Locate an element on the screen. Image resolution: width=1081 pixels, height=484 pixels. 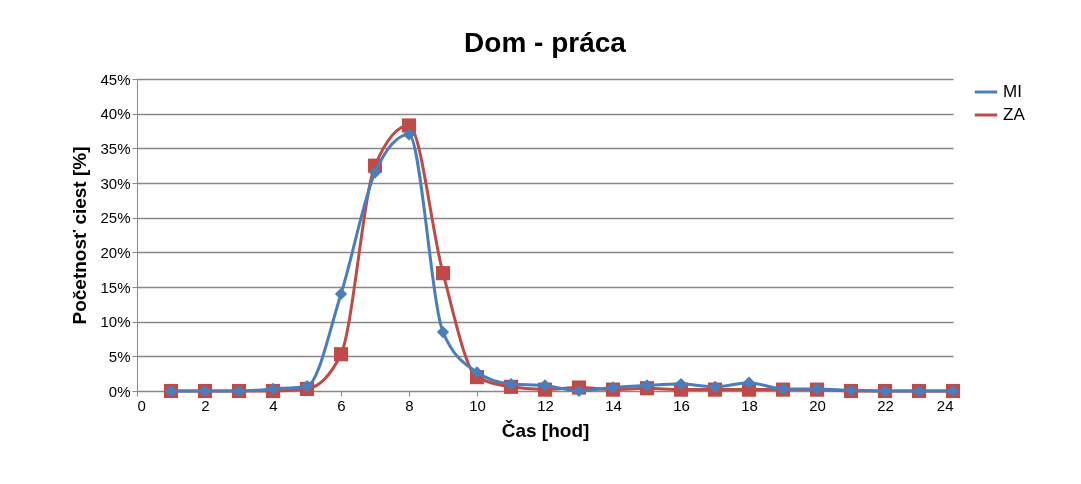
x-tick-label: 14 is located at coordinates (613, 405).